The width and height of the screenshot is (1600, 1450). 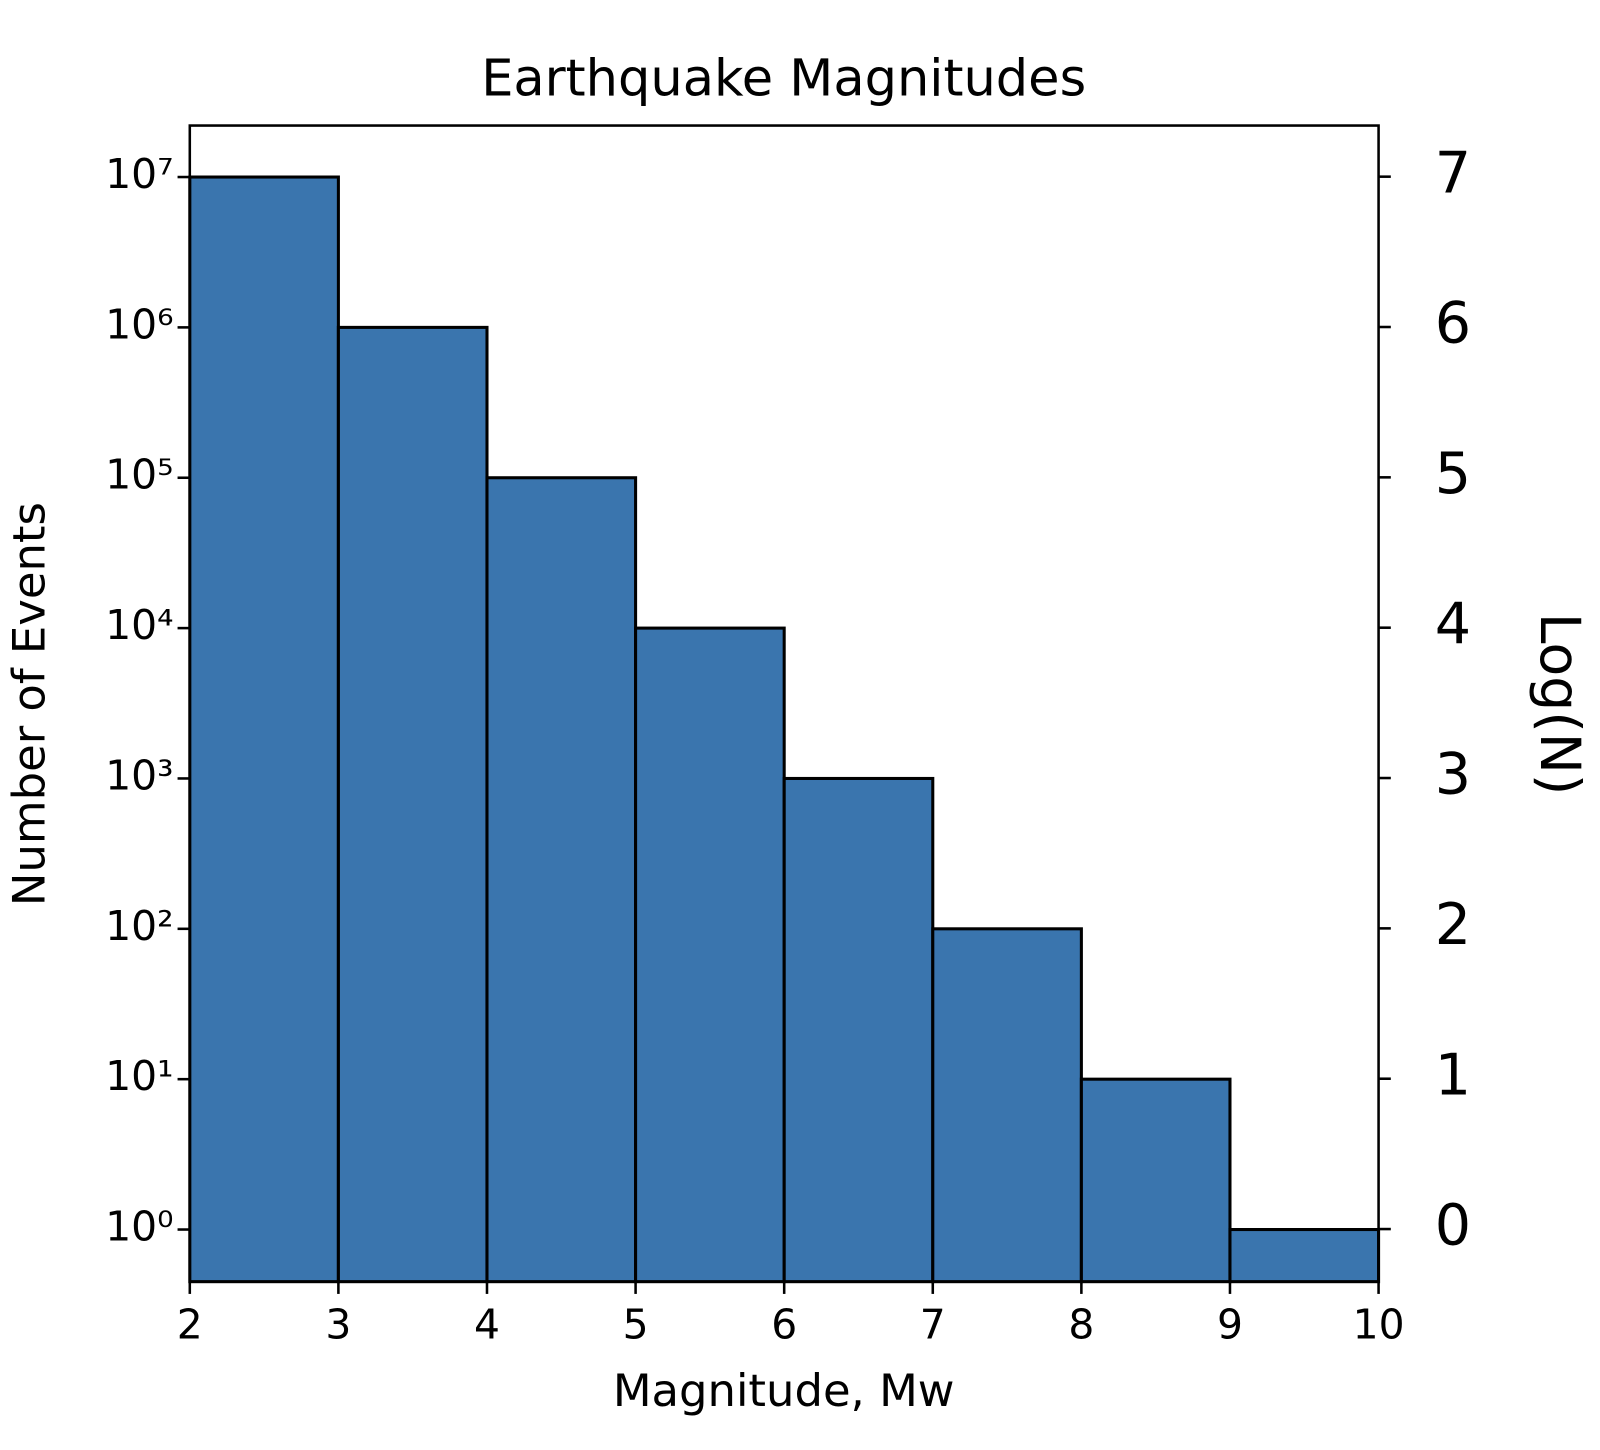 I want to click on y2-tick-label: 7, so click(x=1453, y=173).